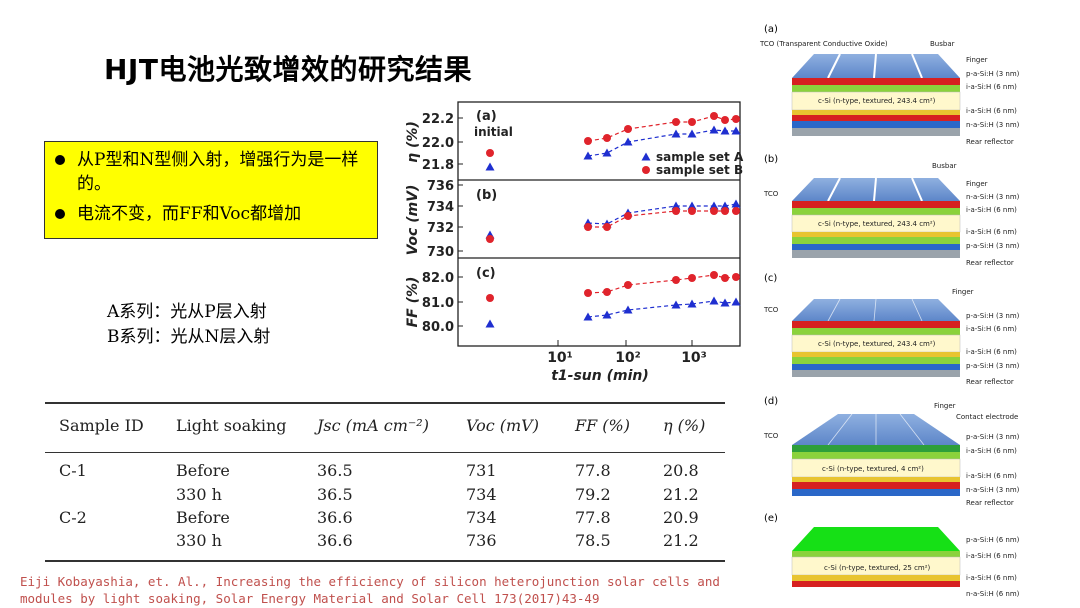 The image size is (1080, 608). I want to click on table-cell: Before, so click(203, 470).